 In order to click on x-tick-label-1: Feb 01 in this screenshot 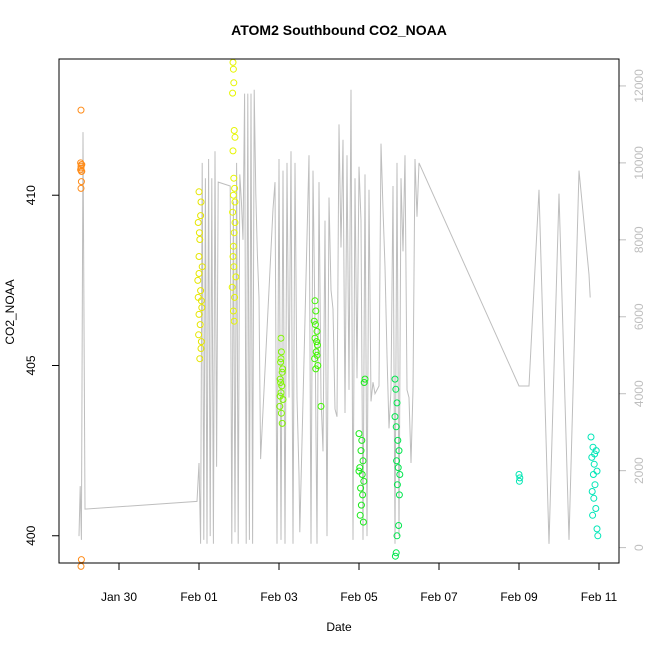, I will do `click(199, 597)`.